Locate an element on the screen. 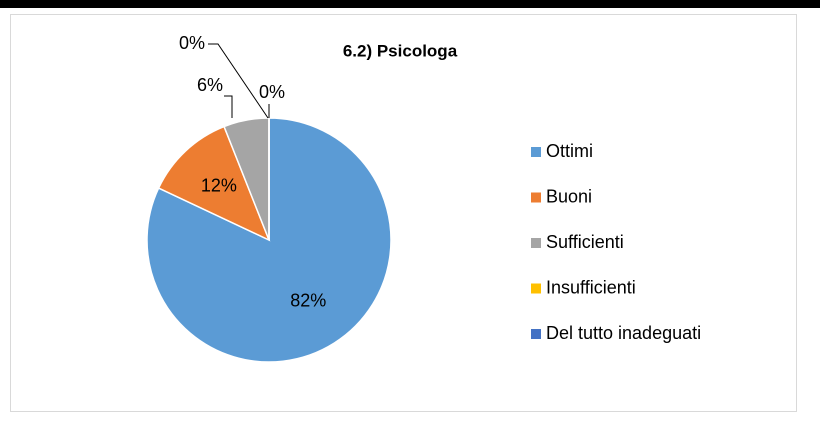 Image resolution: width=820 pixels, height=430 pixels. legend-label: Insufficienti is located at coordinates (591, 287).